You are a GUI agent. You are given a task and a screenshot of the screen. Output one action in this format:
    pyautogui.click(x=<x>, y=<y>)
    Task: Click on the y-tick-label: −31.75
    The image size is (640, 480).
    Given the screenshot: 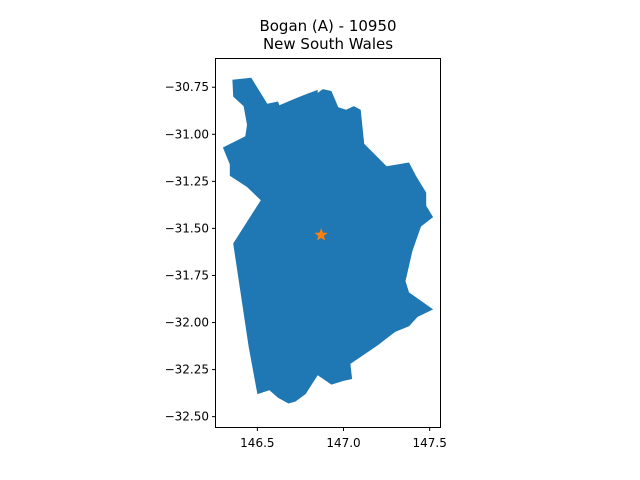 What is the action you would take?
    pyautogui.click(x=187, y=275)
    